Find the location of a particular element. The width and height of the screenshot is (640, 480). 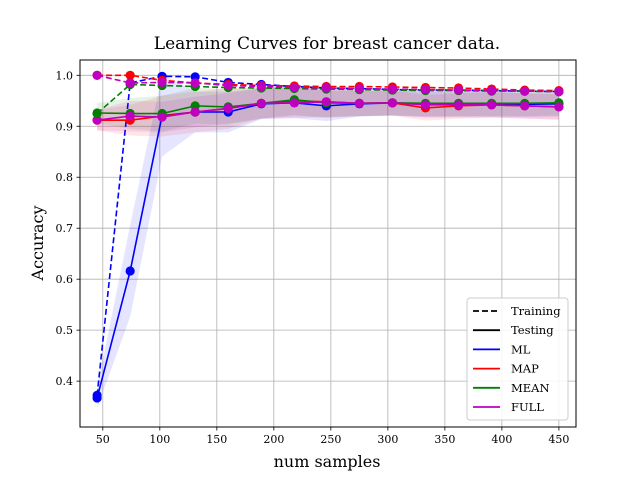

y-tick-label: 1.0 is located at coordinates (65, 75).